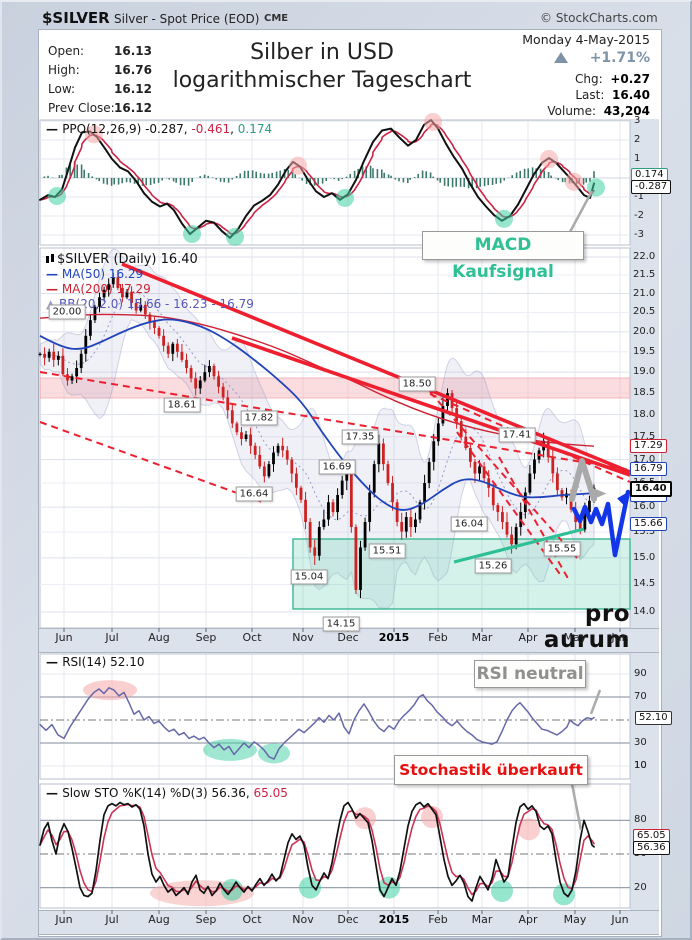 The image size is (692, 940). I want to click on price-tick: 21.0, so click(644, 293).